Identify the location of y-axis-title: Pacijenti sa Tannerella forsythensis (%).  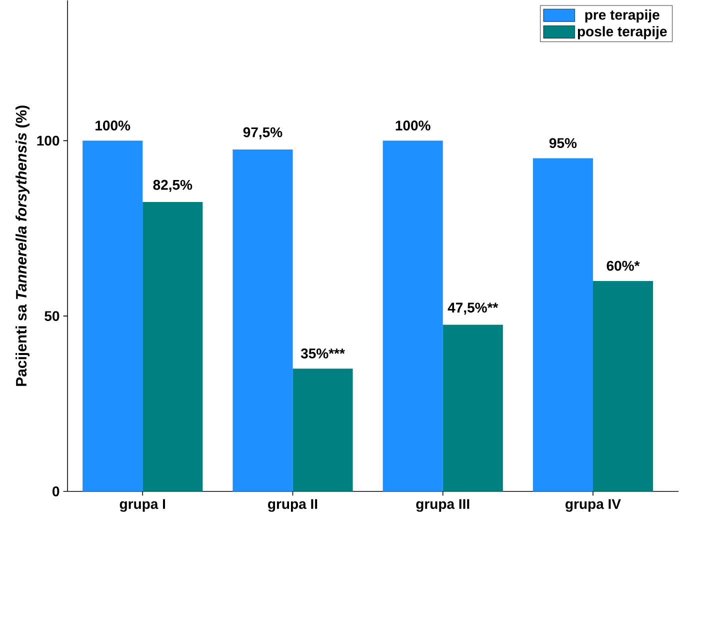
(23, 246).